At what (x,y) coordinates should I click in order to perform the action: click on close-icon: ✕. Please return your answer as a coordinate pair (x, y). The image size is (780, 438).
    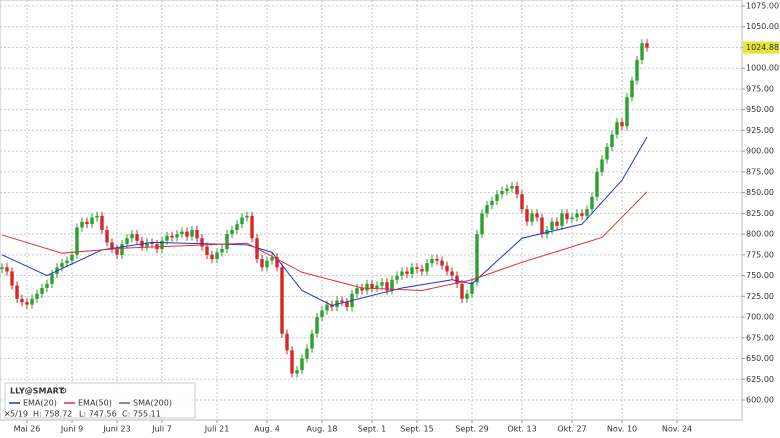
    Looking at the image, I should click on (7, 414).